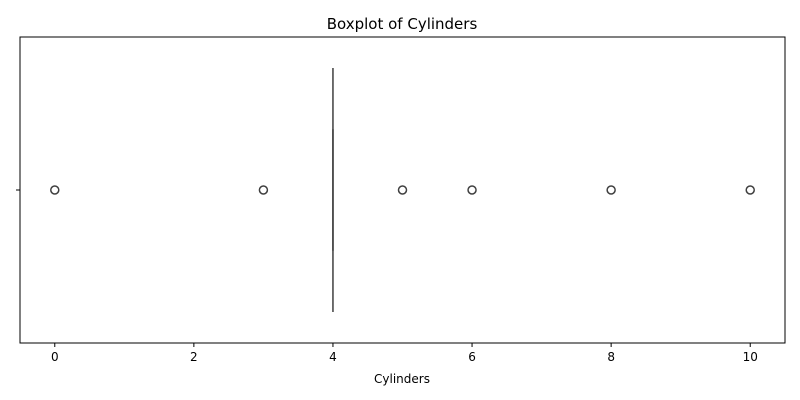  Describe the element at coordinates (750, 357) in the screenshot. I see `x-tick-label: 10` at that location.